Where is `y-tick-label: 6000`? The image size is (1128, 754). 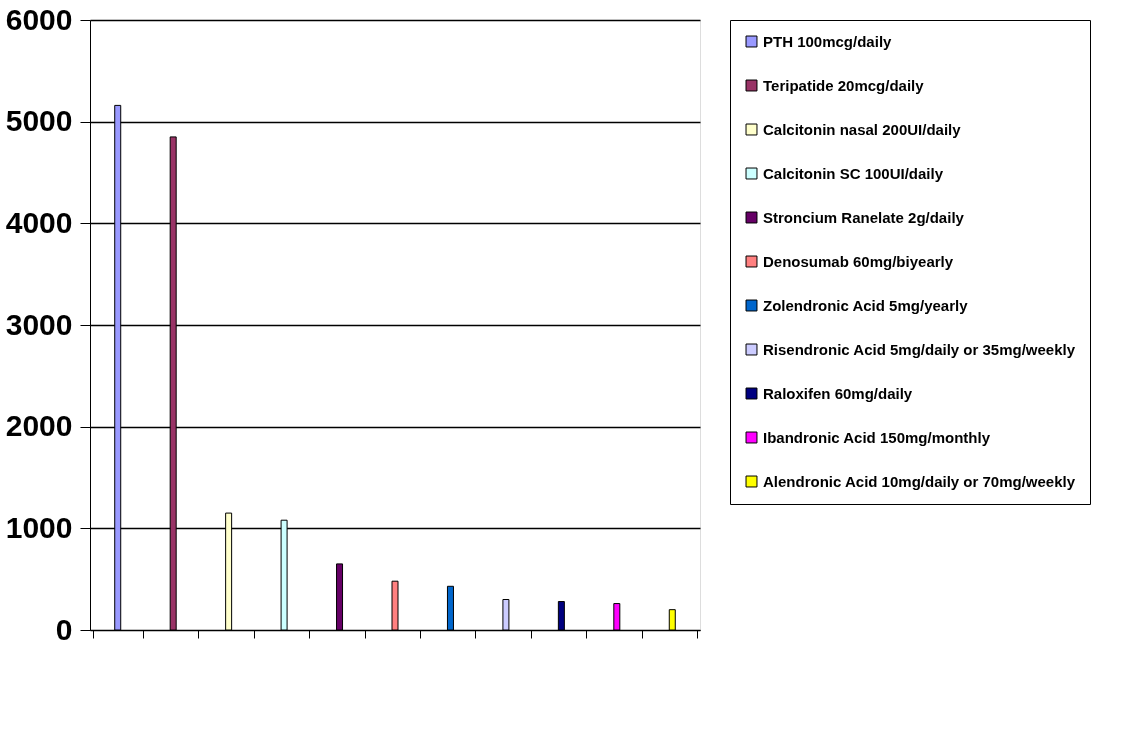 y-tick-label: 6000 is located at coordinates (39, 19).